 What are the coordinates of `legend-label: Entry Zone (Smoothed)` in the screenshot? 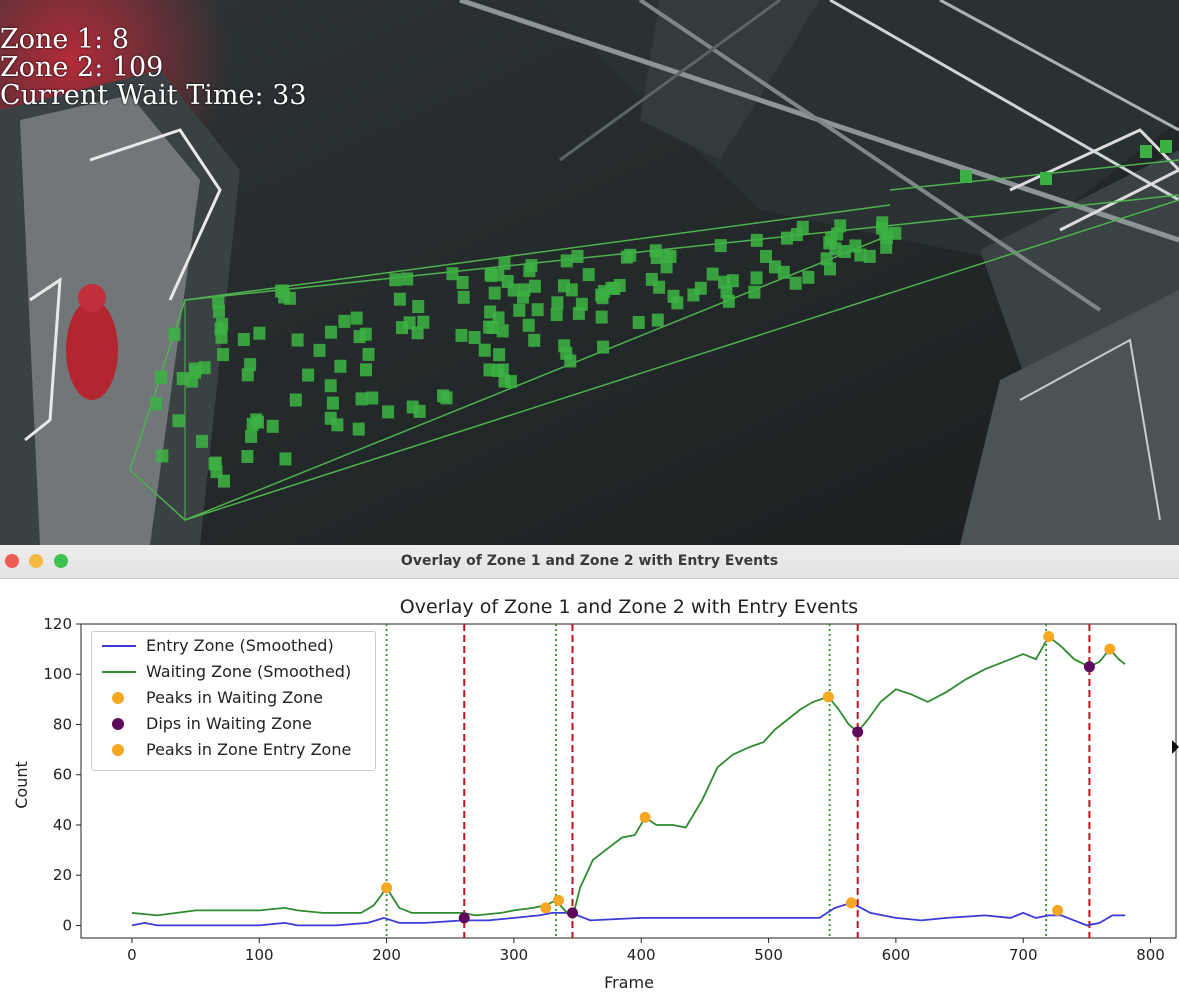 It's located at (240, 645).